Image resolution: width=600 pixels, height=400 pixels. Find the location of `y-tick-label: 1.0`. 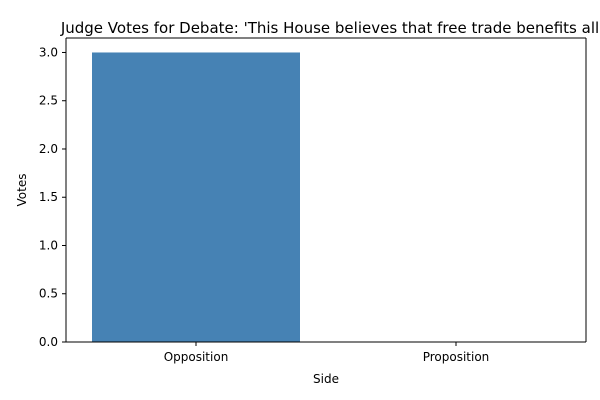

y-tick-label: 1.0 is located at coordinates (48, 245).